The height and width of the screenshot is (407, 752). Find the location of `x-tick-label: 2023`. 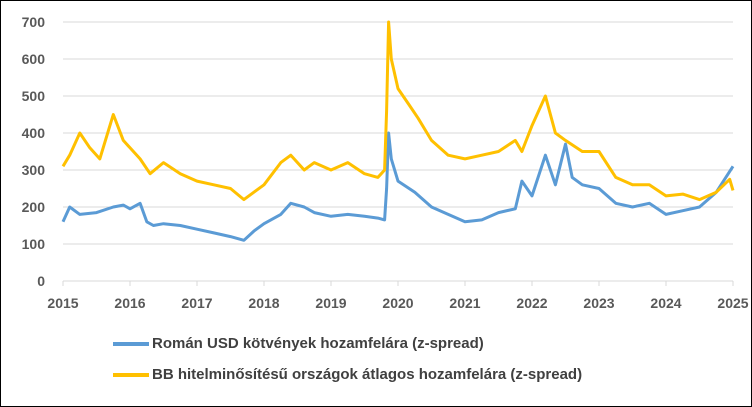

x-tick-label: 2023 is located at coordinates (598, 303).